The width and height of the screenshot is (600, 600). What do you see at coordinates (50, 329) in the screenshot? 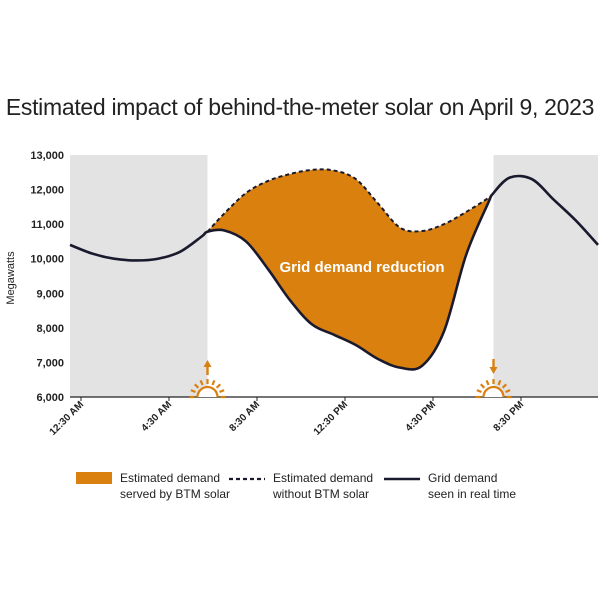
I see `y-tick-label: 8,000` at bounding box center [50, 329].